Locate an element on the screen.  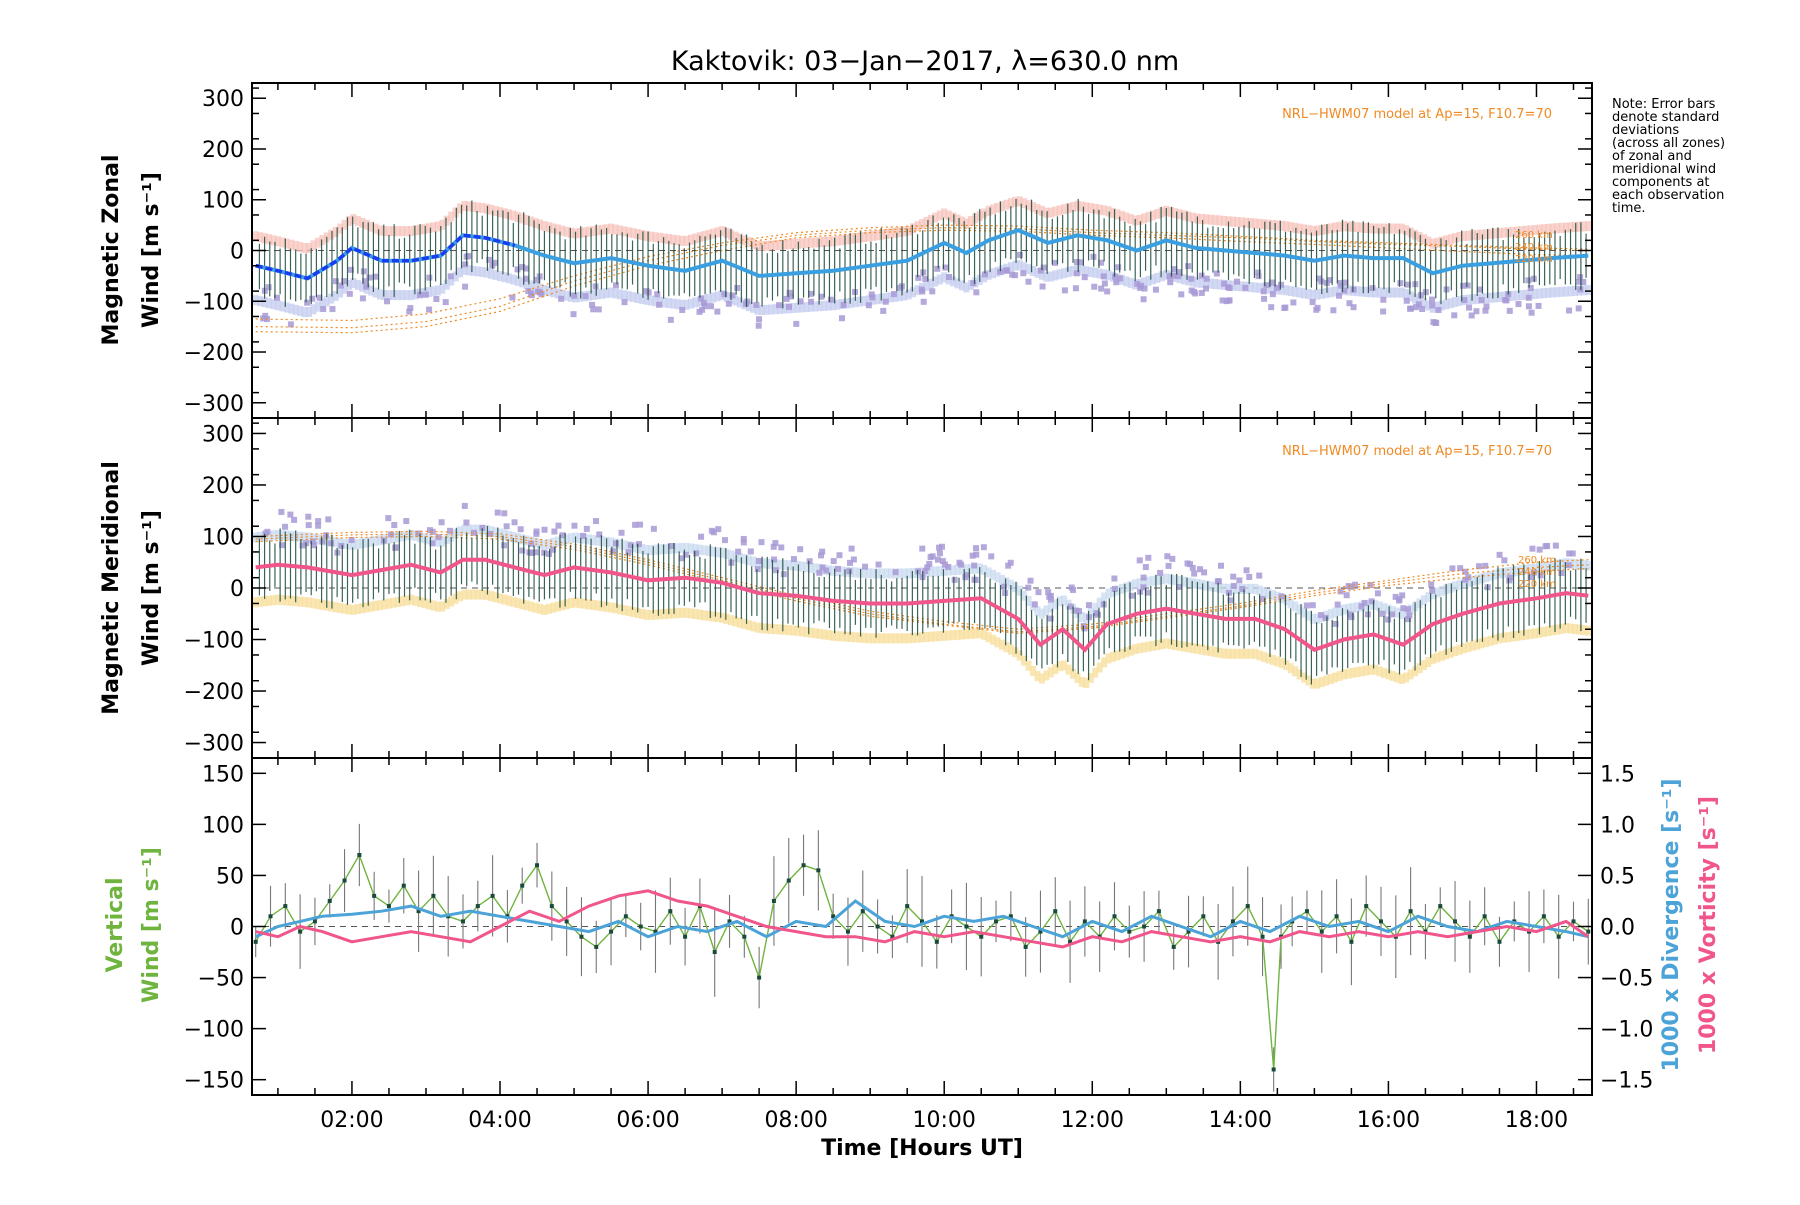
y-tick-label: −200 is located at coordinates (214, 692).